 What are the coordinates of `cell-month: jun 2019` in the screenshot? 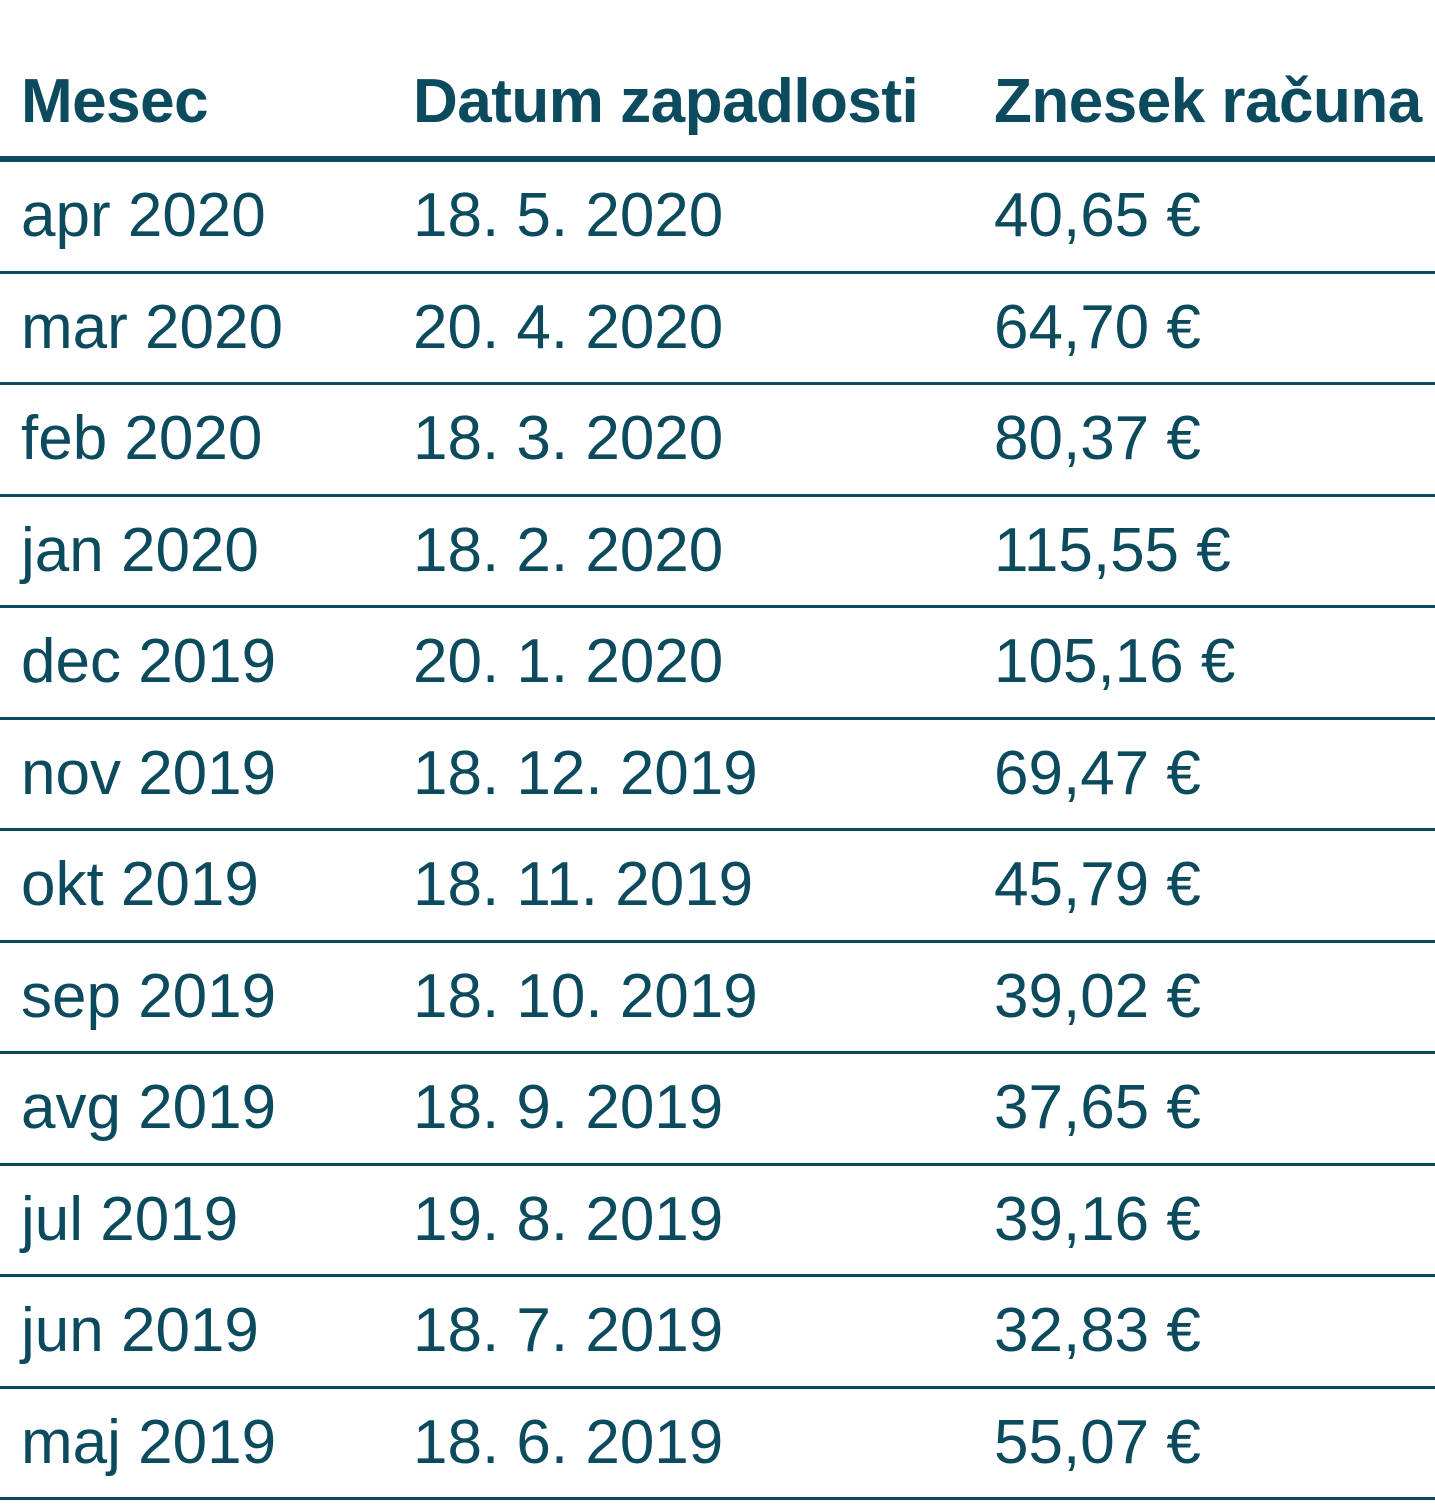 It's located at (140, 1330).